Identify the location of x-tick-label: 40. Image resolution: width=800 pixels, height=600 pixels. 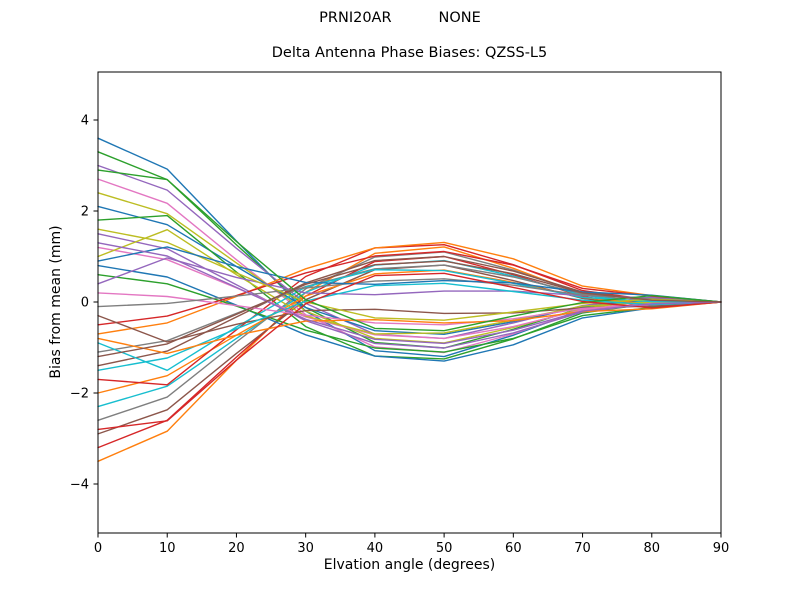
(375, 548).